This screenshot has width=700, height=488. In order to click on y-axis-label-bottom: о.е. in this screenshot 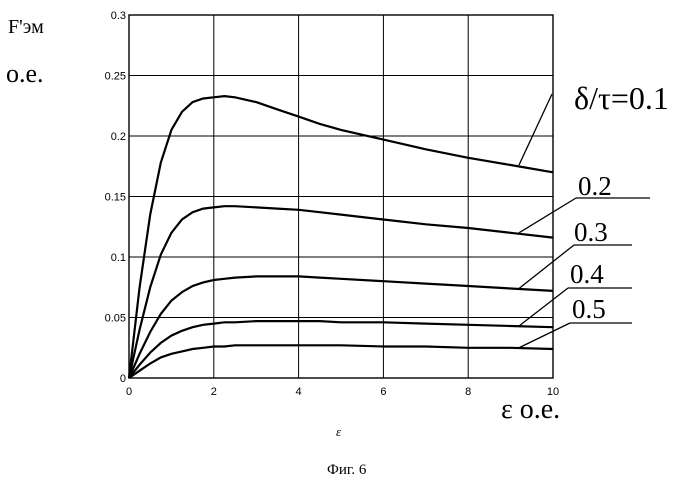, I will do `click(25, 73)`.